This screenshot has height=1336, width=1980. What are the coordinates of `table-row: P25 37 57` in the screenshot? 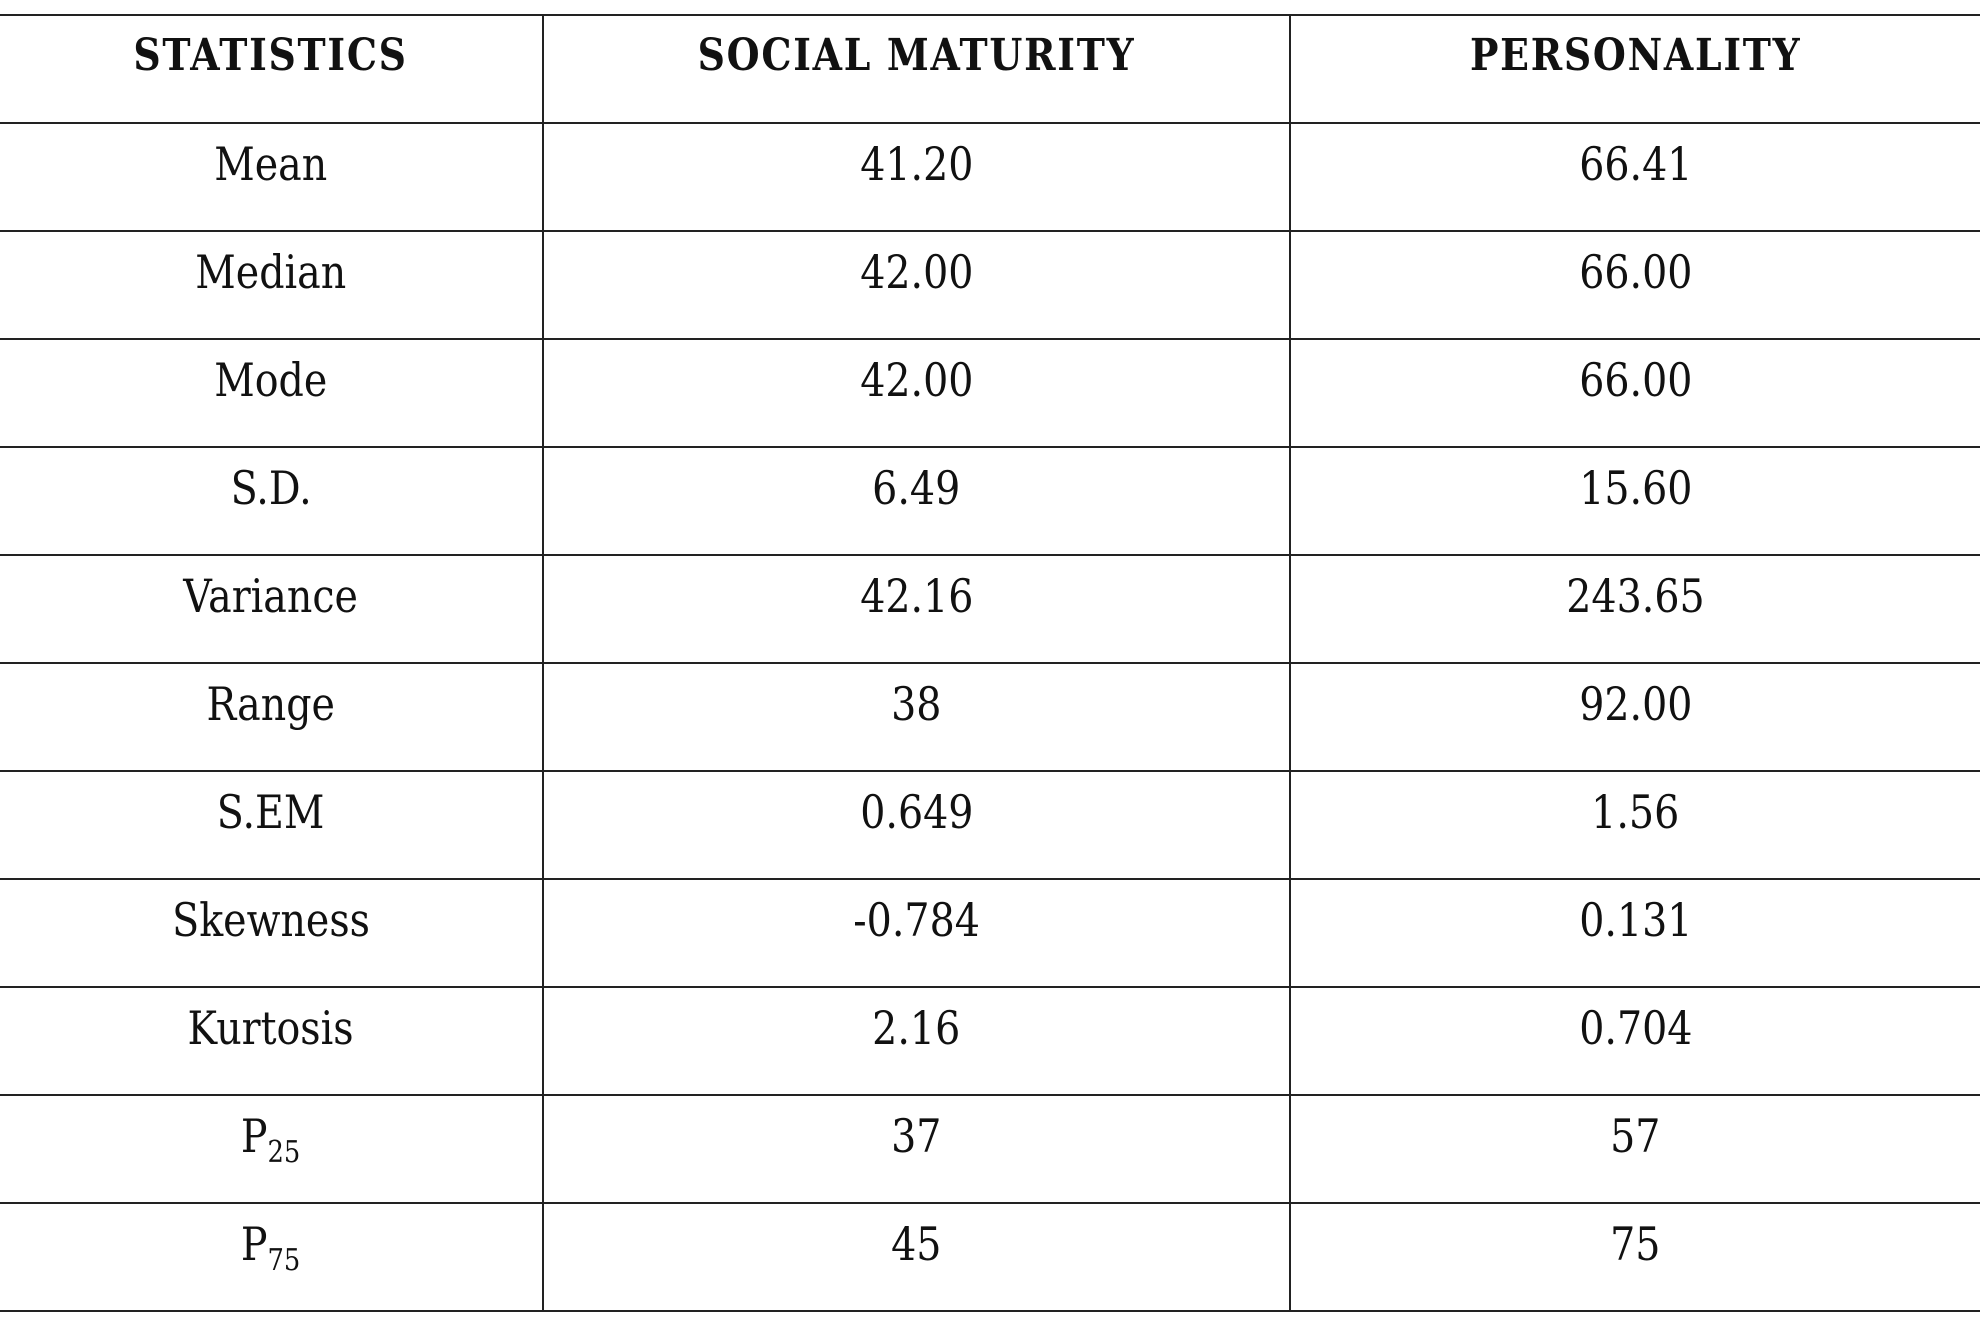 It's located at (990, 1149).